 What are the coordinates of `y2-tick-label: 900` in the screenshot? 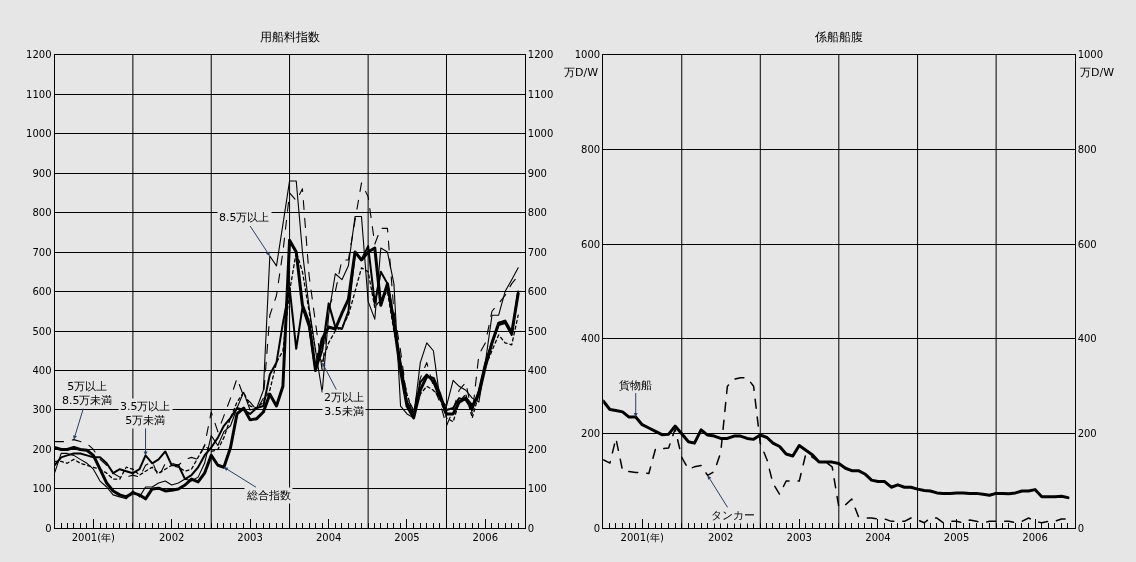 It's located at (537, 173).